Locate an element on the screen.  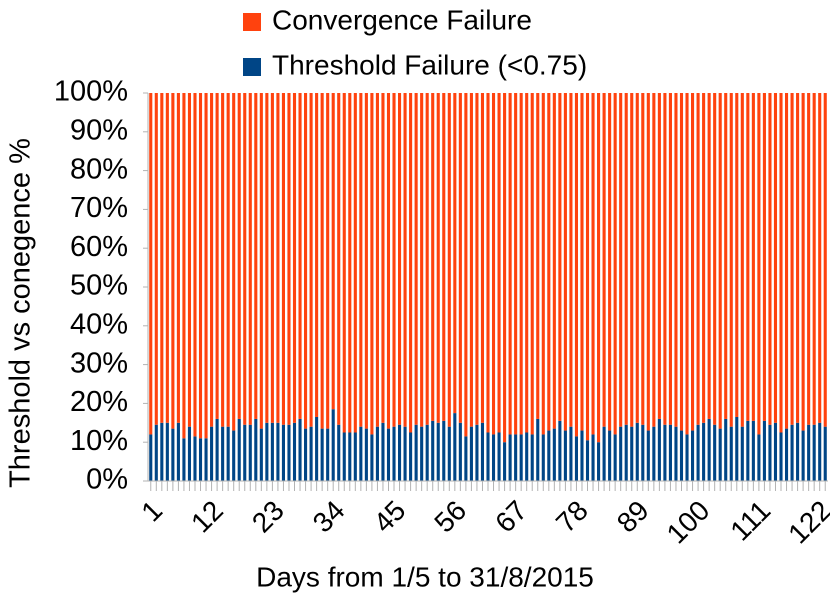
x-tick-label: 122 is located at coordinates (806, 522).